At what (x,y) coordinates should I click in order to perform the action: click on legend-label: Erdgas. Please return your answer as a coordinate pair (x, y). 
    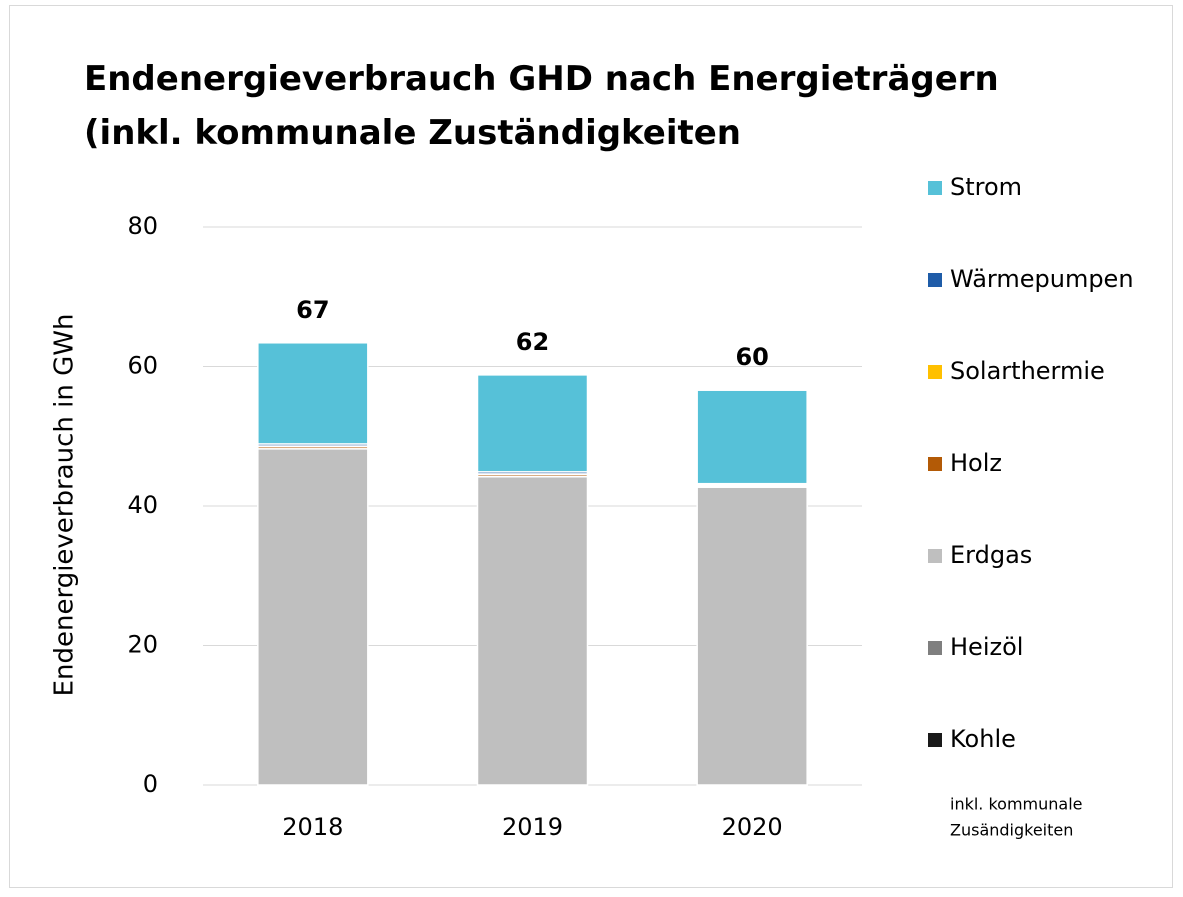
    Looking at the image, I should click on (991, 555).